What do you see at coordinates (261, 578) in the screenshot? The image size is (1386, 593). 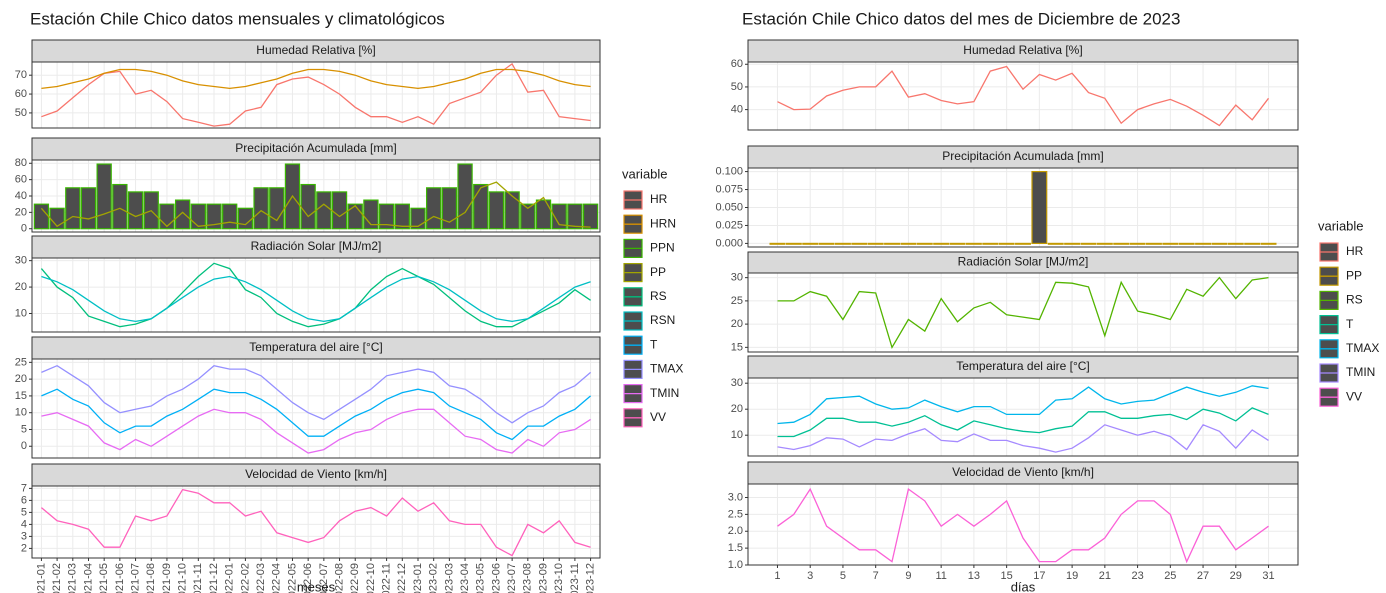 I see `x-tick-label: 2022-03` at bounding box center [261, 578].